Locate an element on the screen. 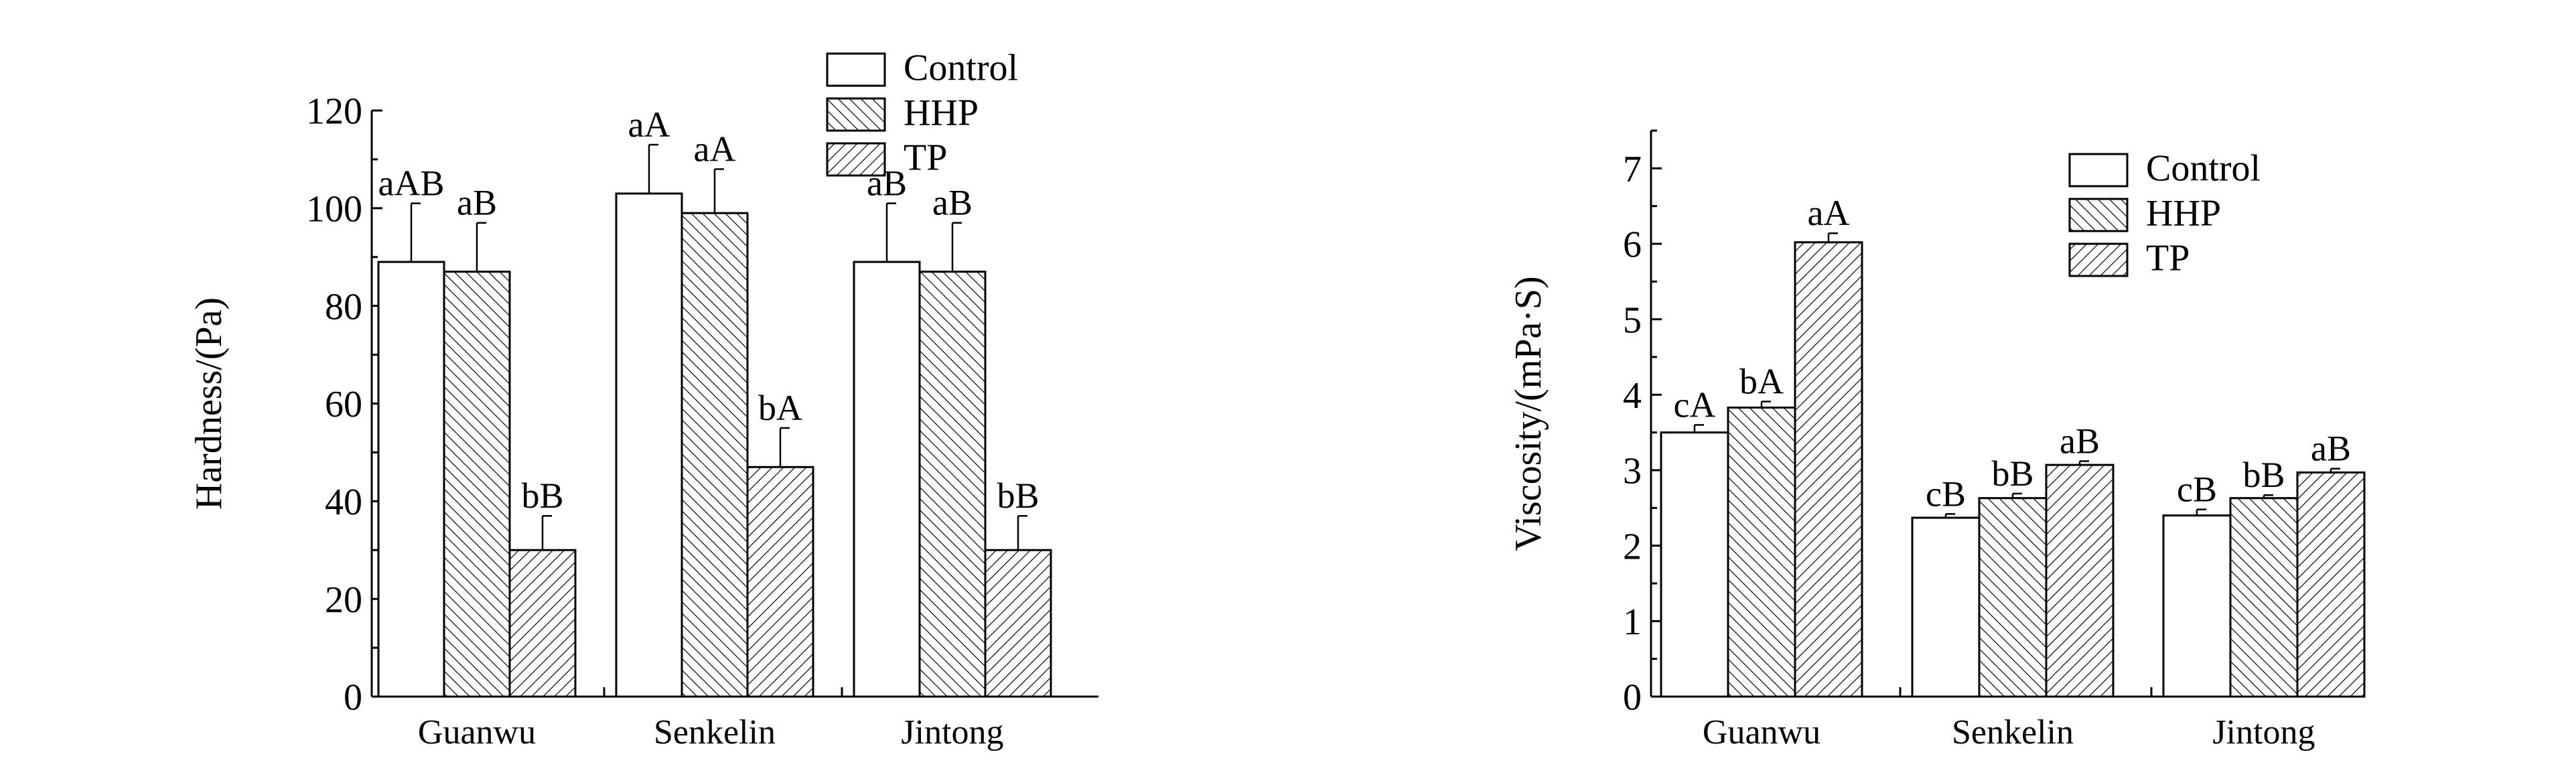 The width and height of the screenshot is (2576, 783). viscosity-y-tick-label: 4 is located at coordinates (1632, 396).